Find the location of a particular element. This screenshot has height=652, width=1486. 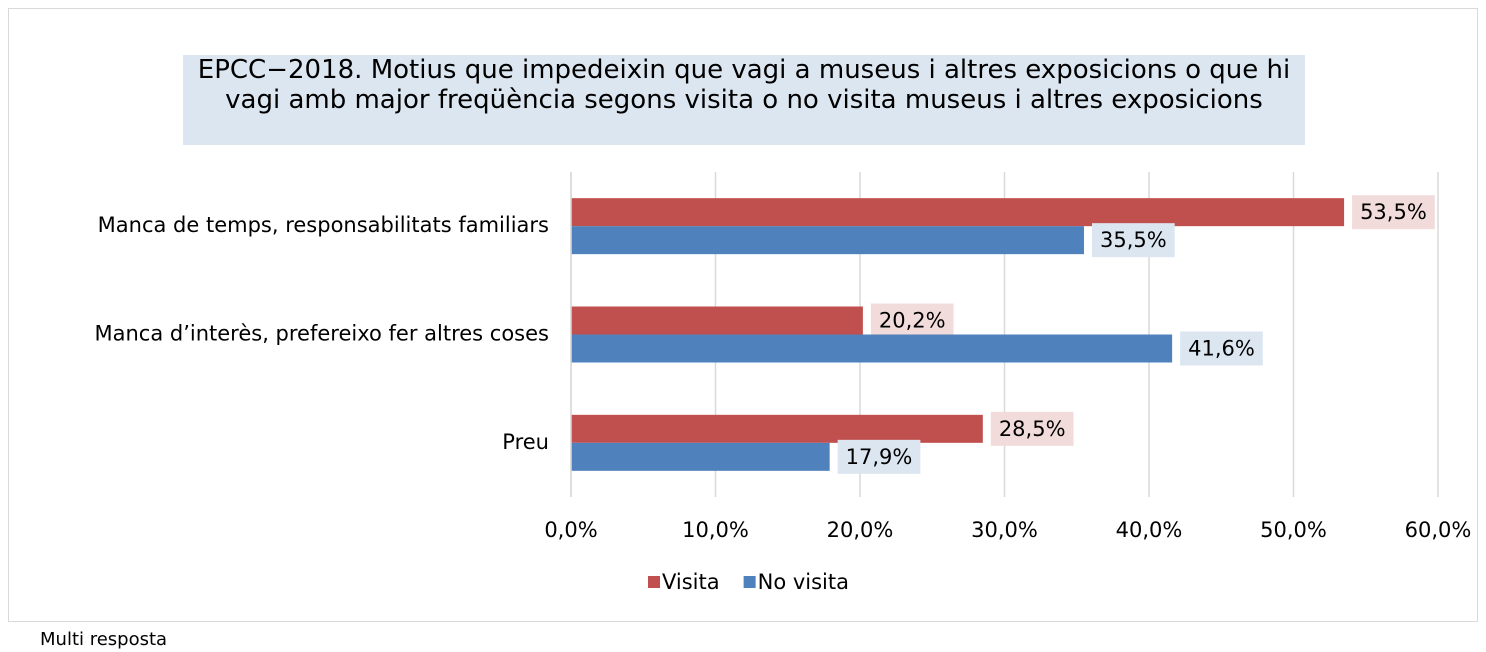

data-label: 17,9% is located at coordinates (879, 457).